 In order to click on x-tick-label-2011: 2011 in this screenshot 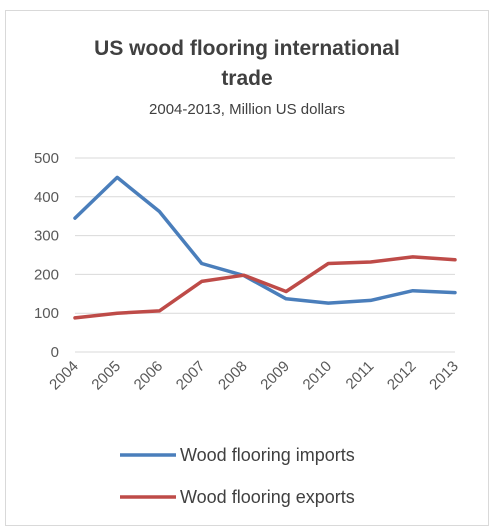, I will do `click(360, 375)`.